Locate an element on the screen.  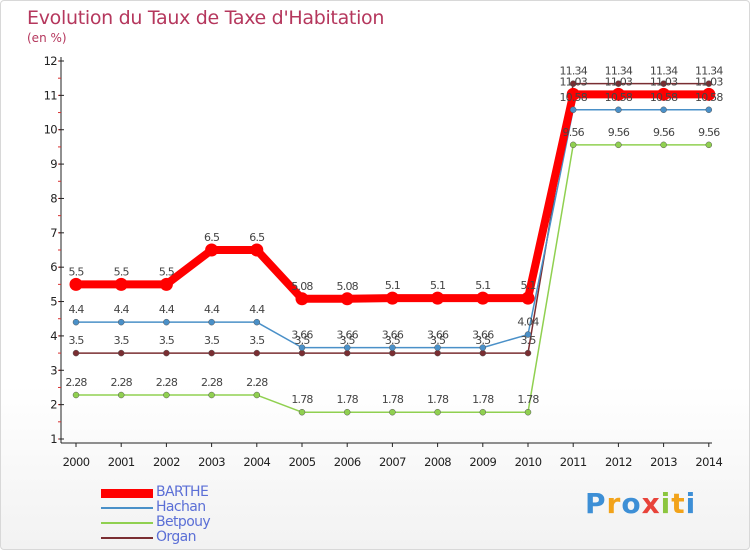
legend-label: Hachan is located at coordinates (181, 507).